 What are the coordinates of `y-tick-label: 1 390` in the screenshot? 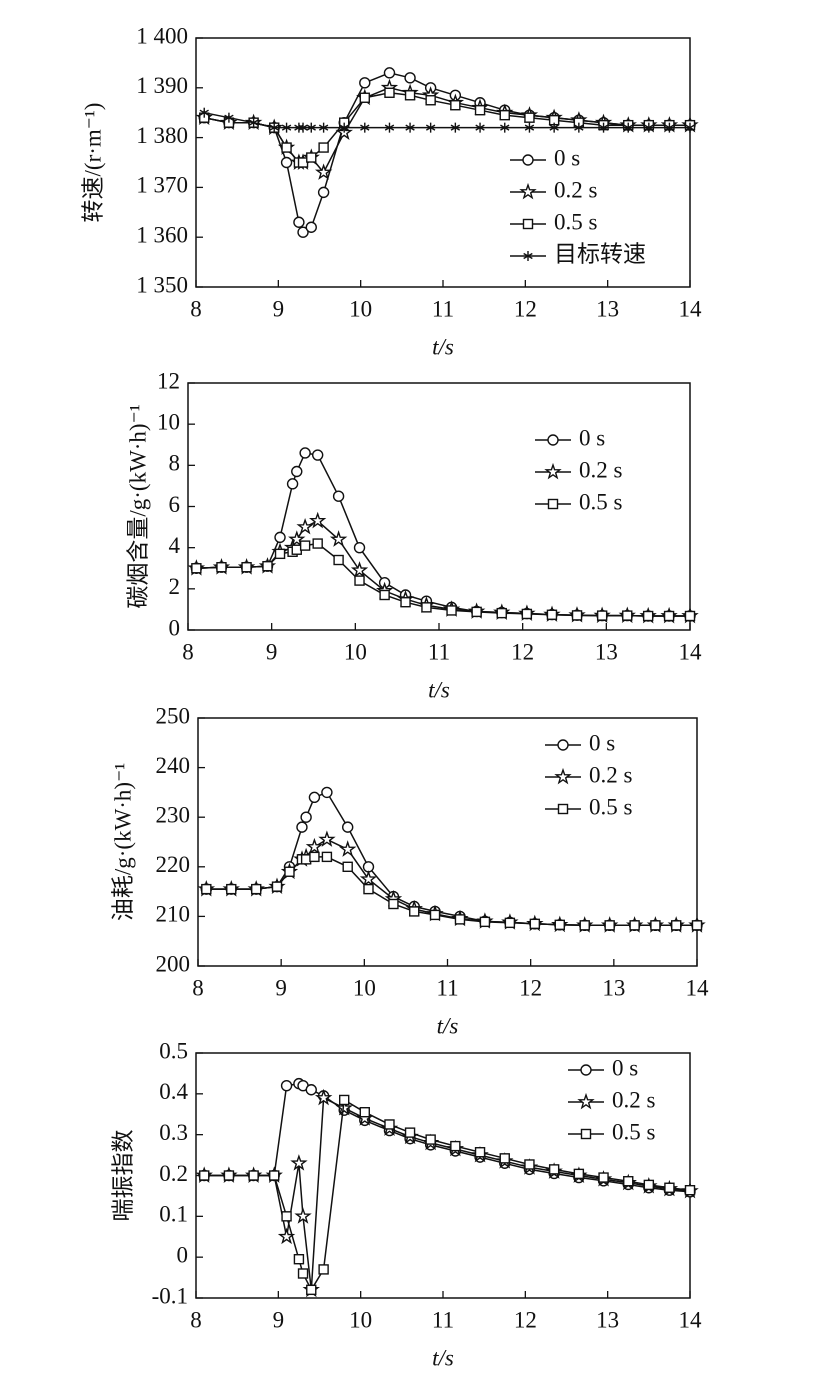 It's located at (162, 85).